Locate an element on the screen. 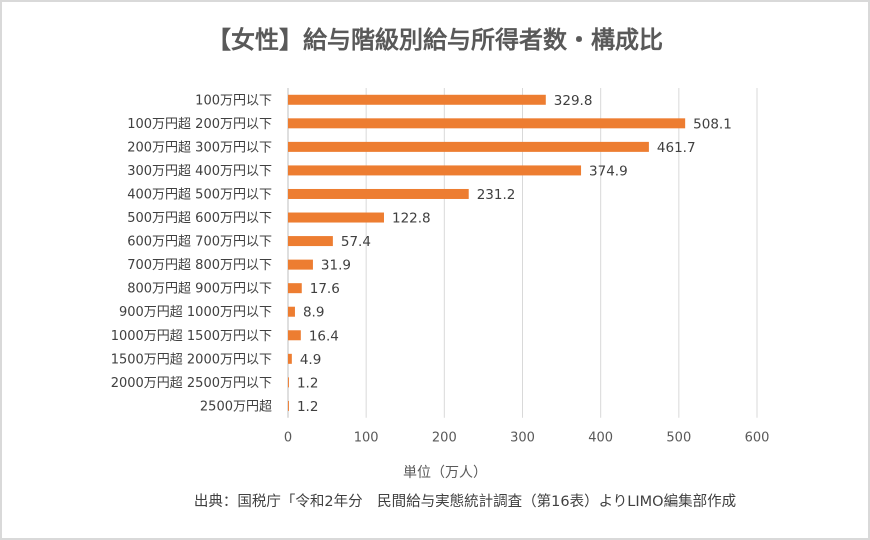  data-label: 122.8 is located at coordinates (411, 219).